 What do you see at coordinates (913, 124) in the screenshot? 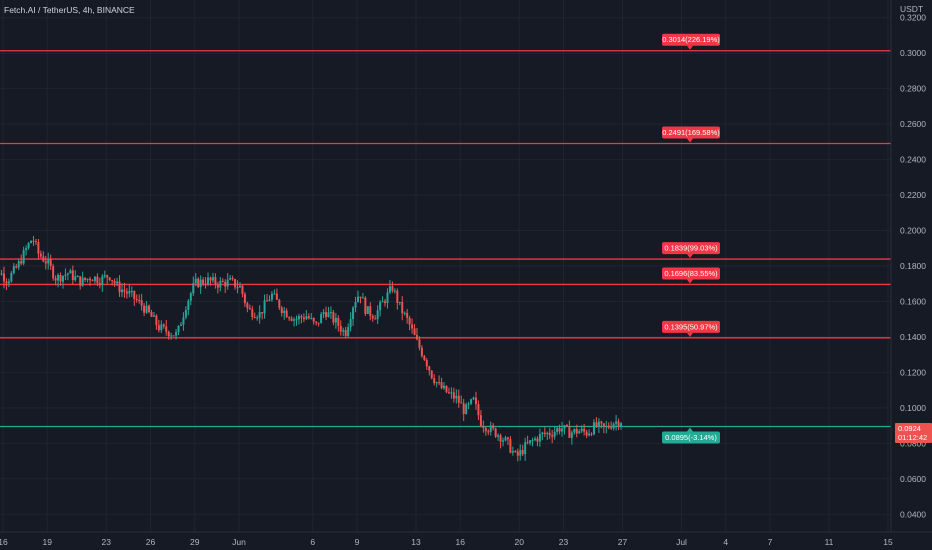
I see `y-tick-label: 0.2600` at bounding box center [913, 124].